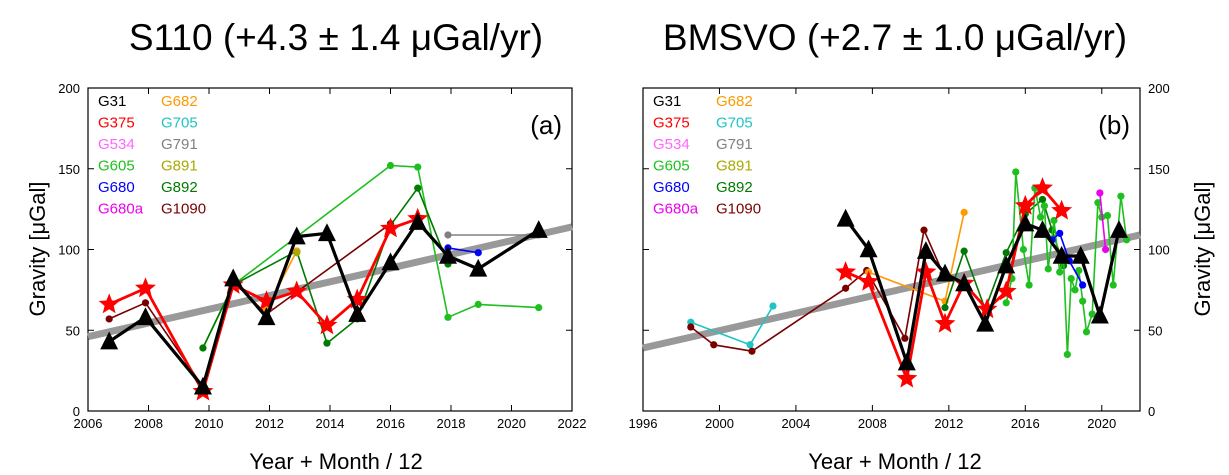 The image size is (1229, 475). What do you see at coordinates (88, 423) in the screenshot?
I see `x-tick-label: 2006` at bounding box center [88, 423].